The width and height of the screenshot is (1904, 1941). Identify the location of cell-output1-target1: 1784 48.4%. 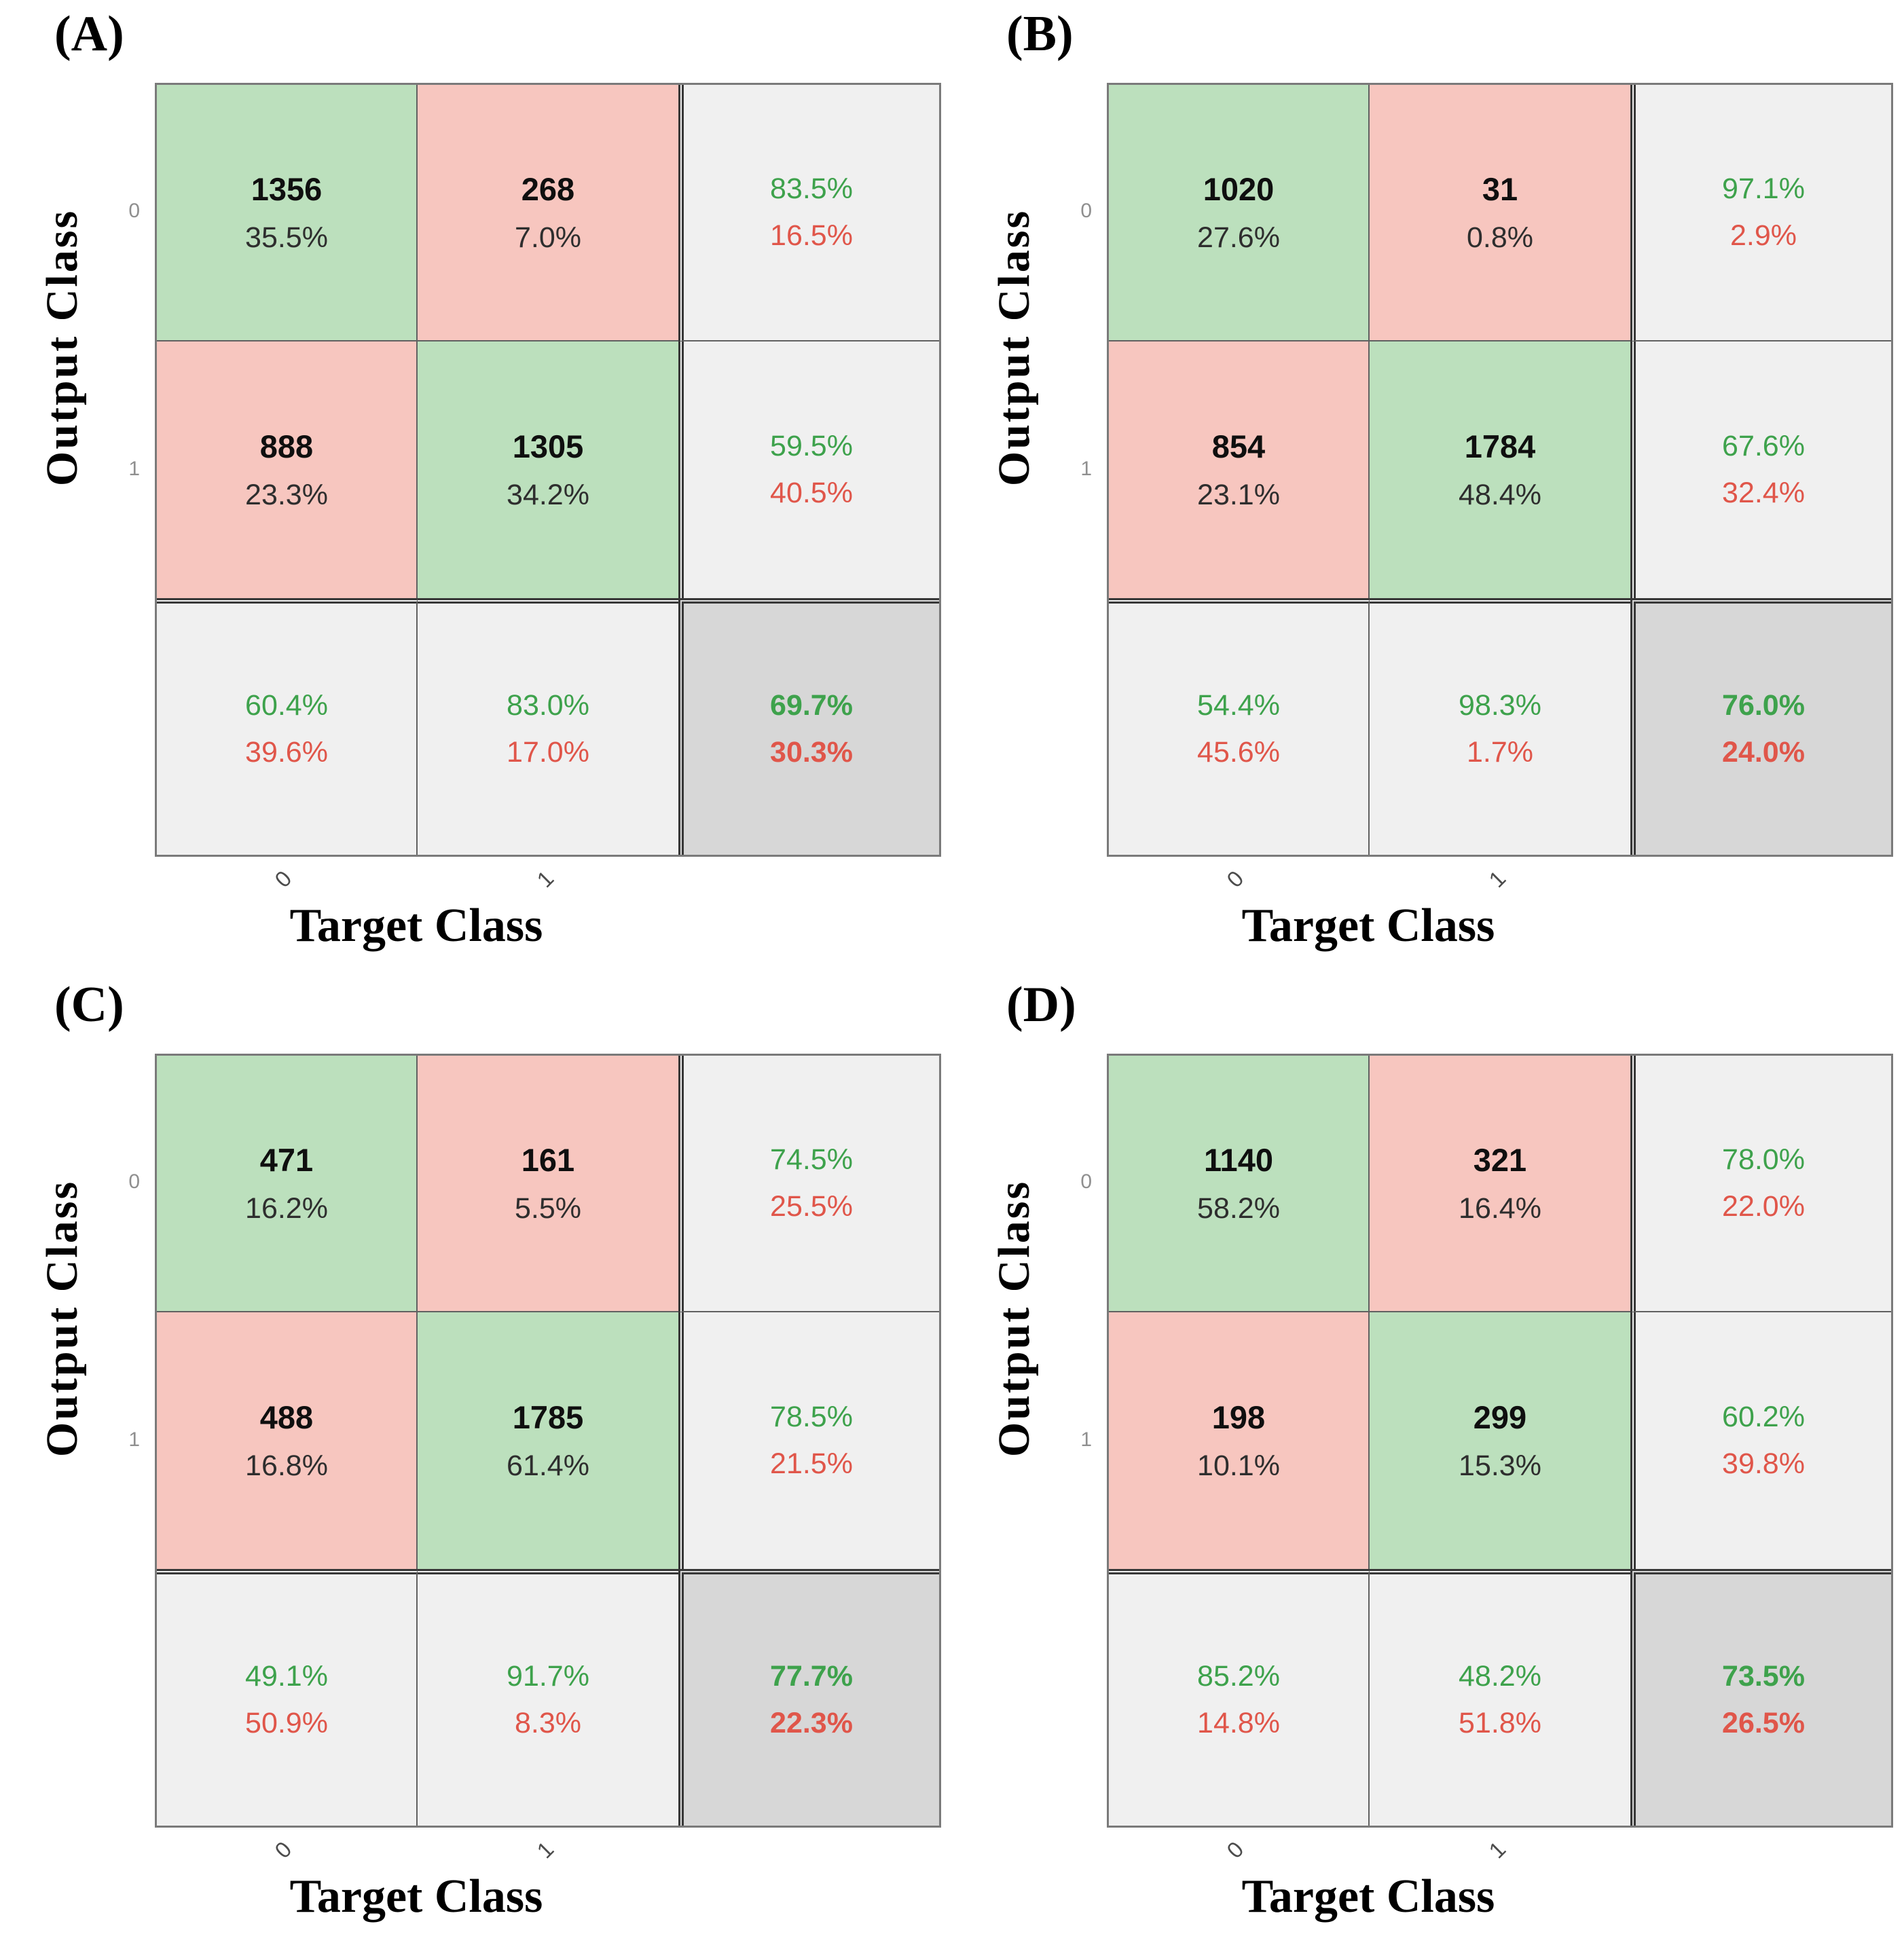
(1500, 469).